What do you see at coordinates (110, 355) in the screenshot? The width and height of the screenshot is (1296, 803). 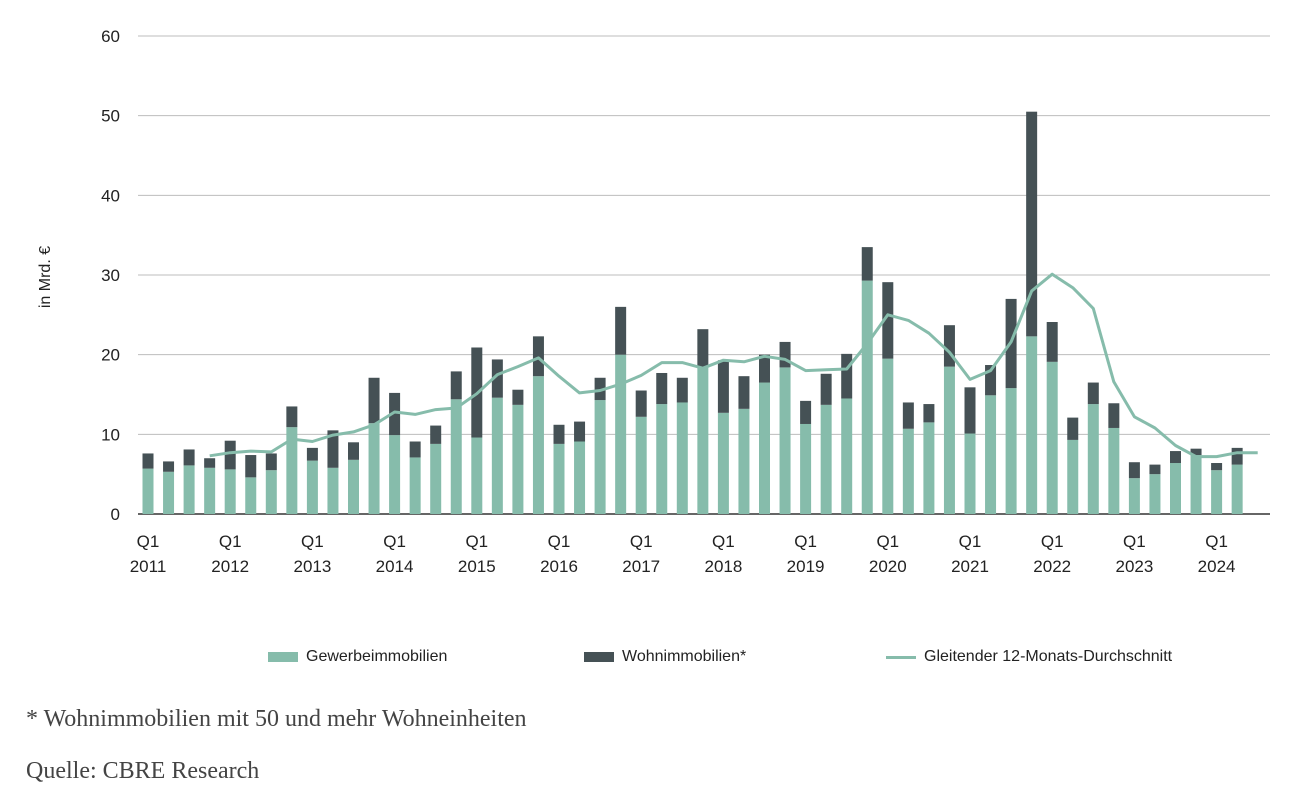 I see `y-tick-label: 20` at bounding box center [110, 355].